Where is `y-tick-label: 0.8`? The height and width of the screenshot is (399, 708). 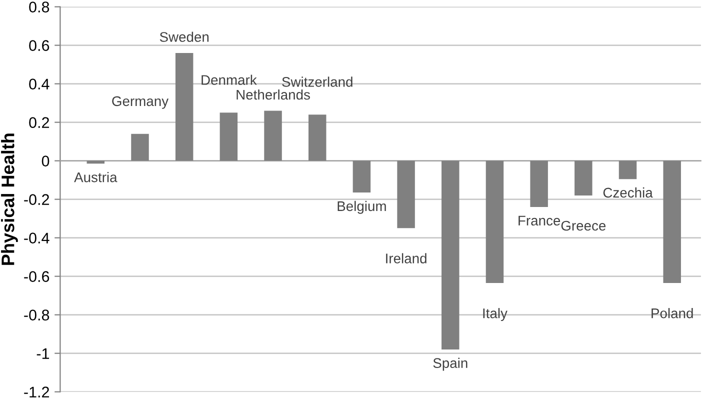
y-tick-label: 0.8 is located at coordinates (39, 7).